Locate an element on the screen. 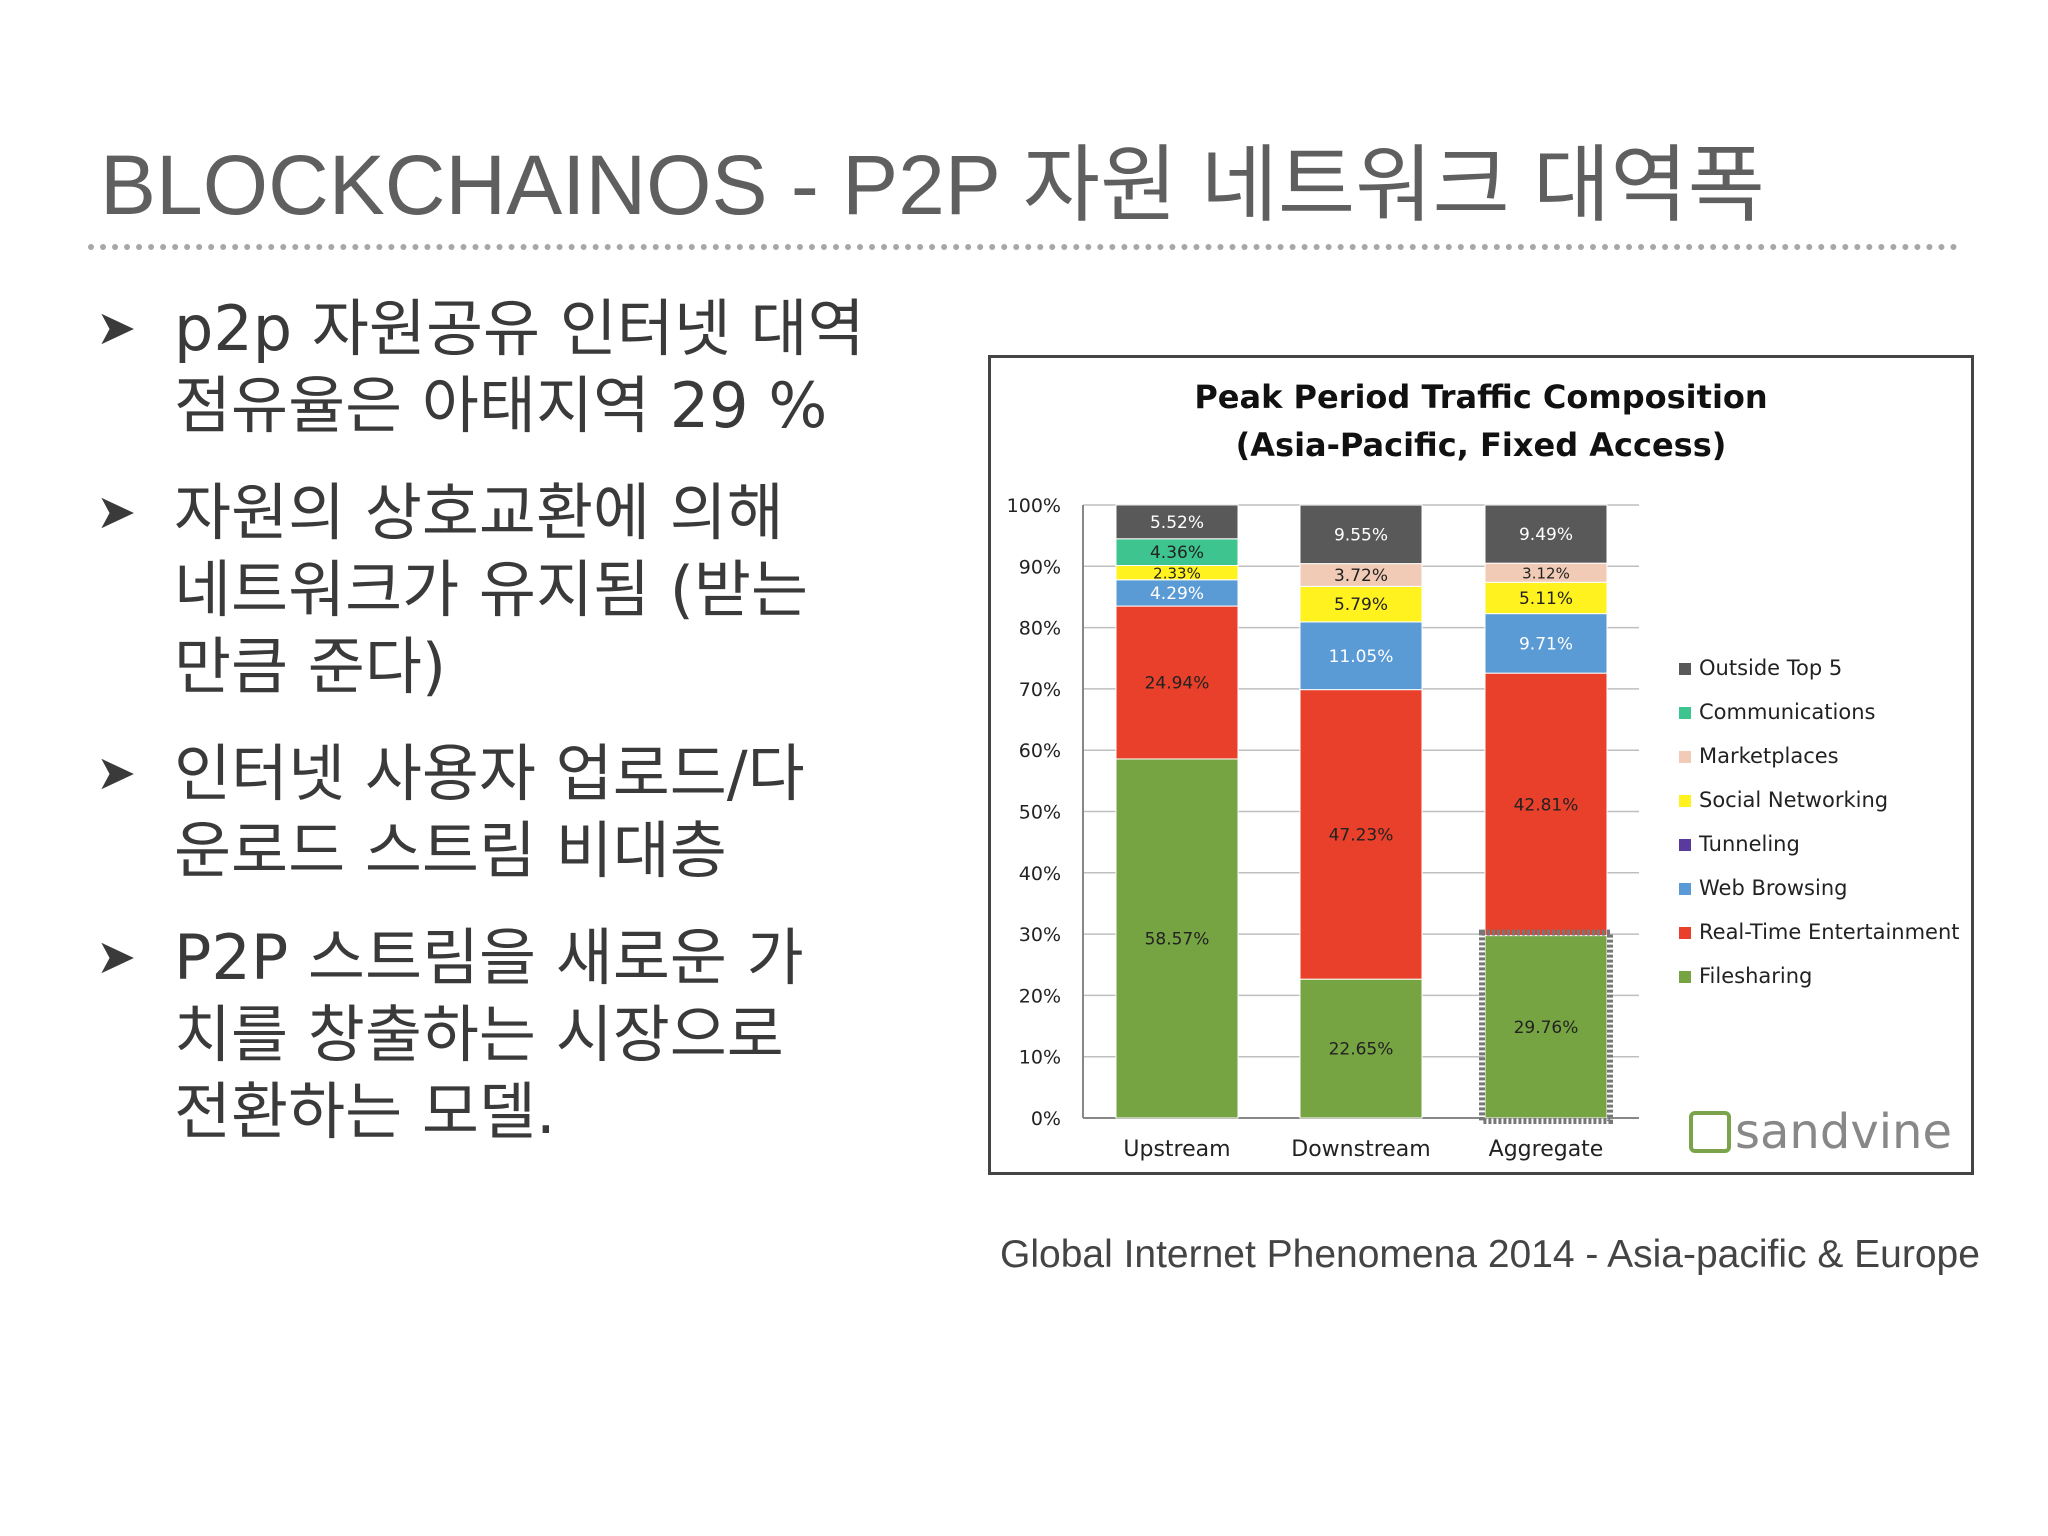  y-tick-label: 20% is located at coordinates (1040, 996).